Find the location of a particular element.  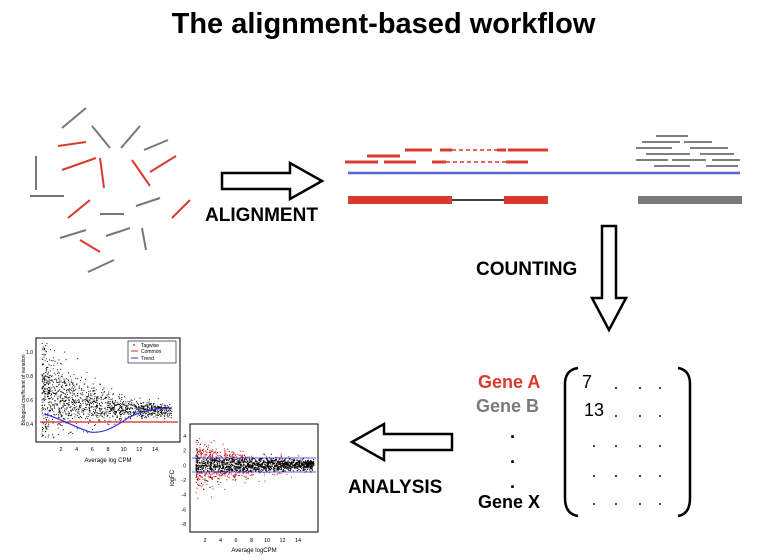

x-tick-labels: 2 4 6 8 10 12 14 is located at coordinates (108, 450).